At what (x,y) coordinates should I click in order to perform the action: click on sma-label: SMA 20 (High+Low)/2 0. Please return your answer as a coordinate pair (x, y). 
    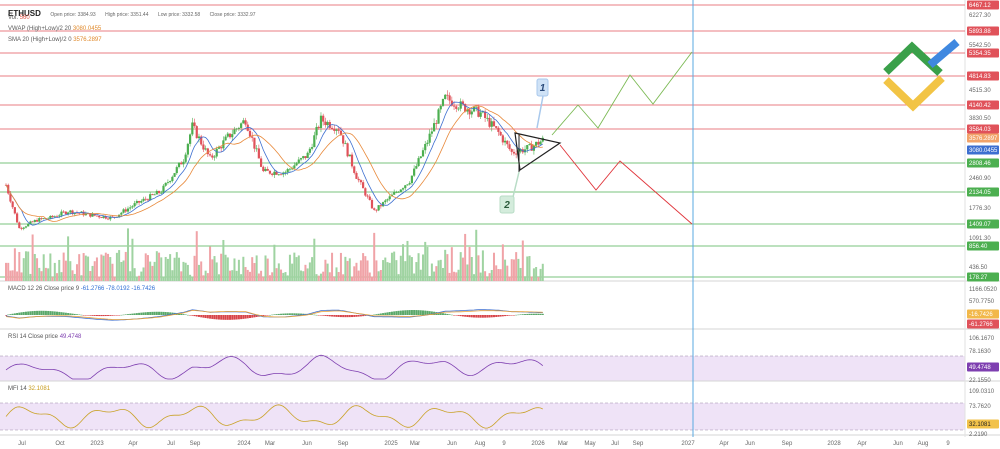
    Looking at the image, I should click on (40, 40).